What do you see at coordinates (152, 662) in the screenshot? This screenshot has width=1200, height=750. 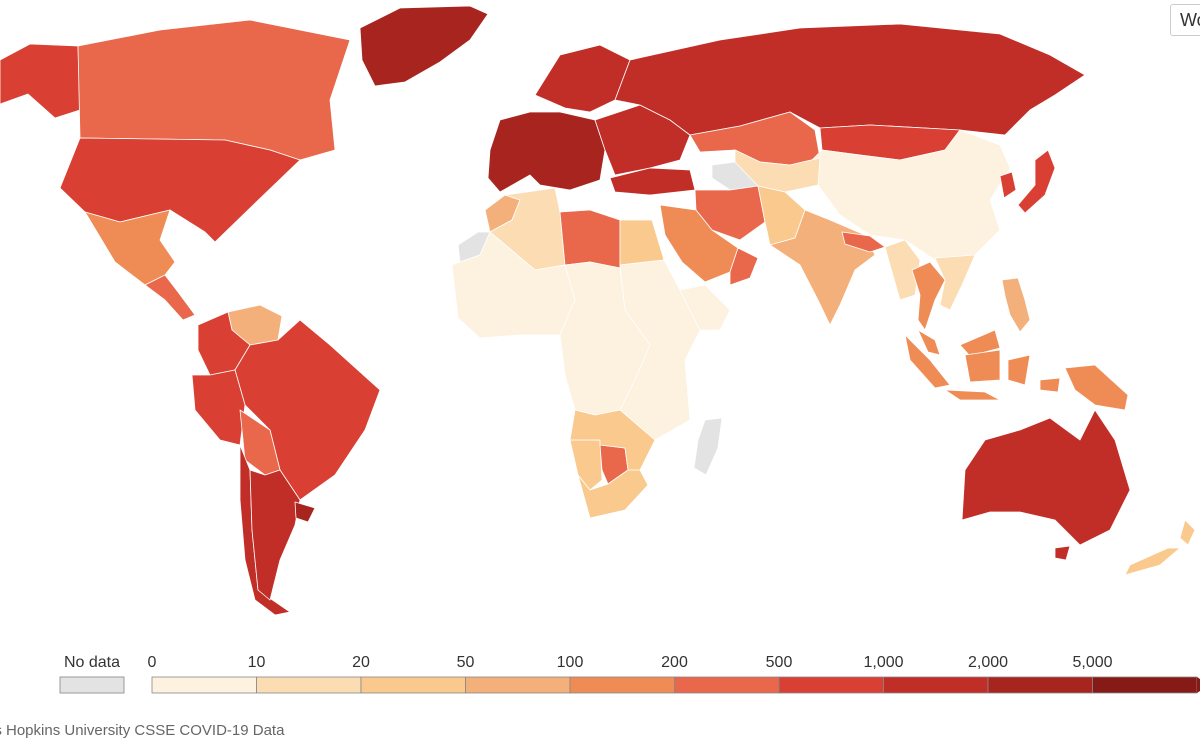 I see `legend-tick-label: 0` at bounding box center [152, 662].